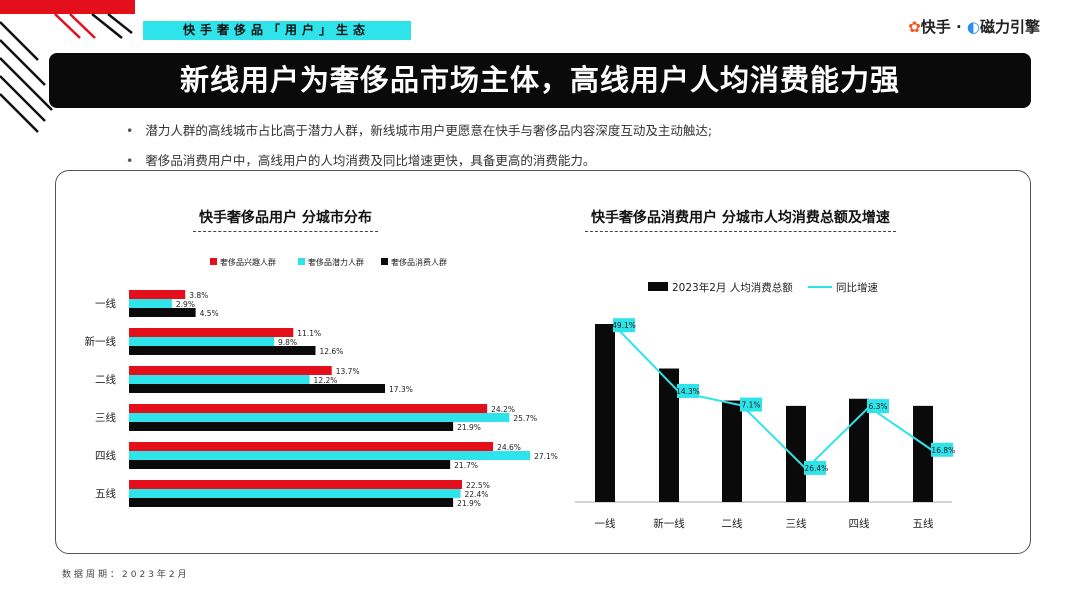 The image size is (1080, 607). Describe the element at coordinates (285, 219) in the screenshot. I see `left-chart-title: 快手奢侈品用户 分城市分布` at that location.